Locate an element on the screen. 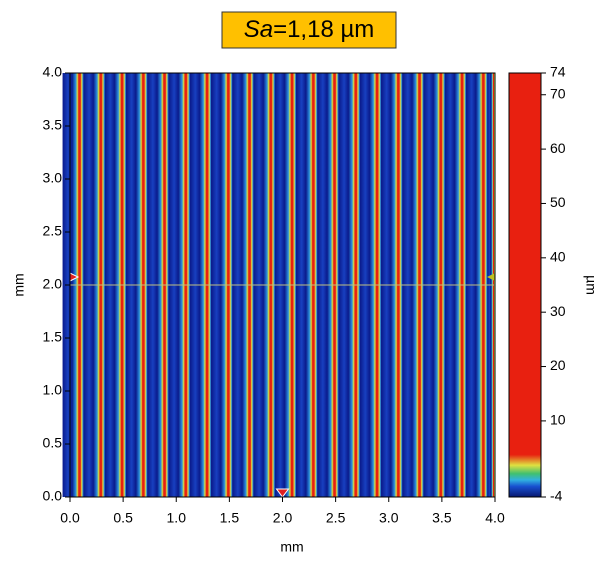  chart-title: Sa=1,18 µm is located at coordinates (309, 29).